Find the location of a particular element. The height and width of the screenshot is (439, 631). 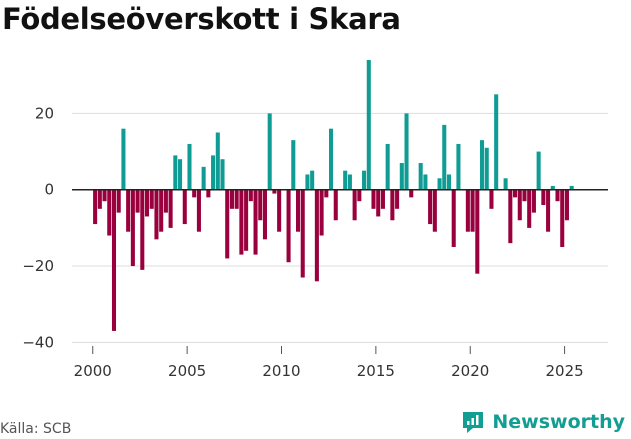

x-tick-label: 2010 is located at coordinates (281, 371).